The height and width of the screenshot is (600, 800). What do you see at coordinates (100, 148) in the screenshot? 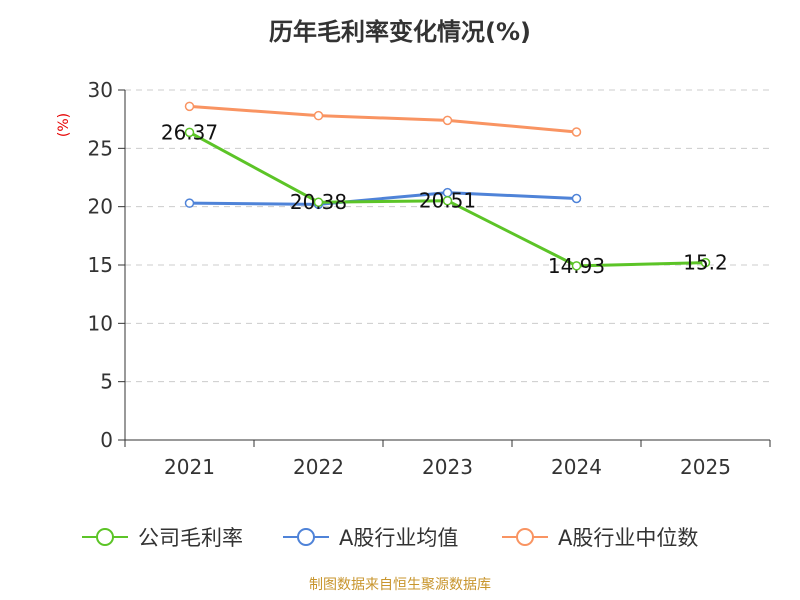
I see `y-tick-label: 25` at bounding box center [100, 148].